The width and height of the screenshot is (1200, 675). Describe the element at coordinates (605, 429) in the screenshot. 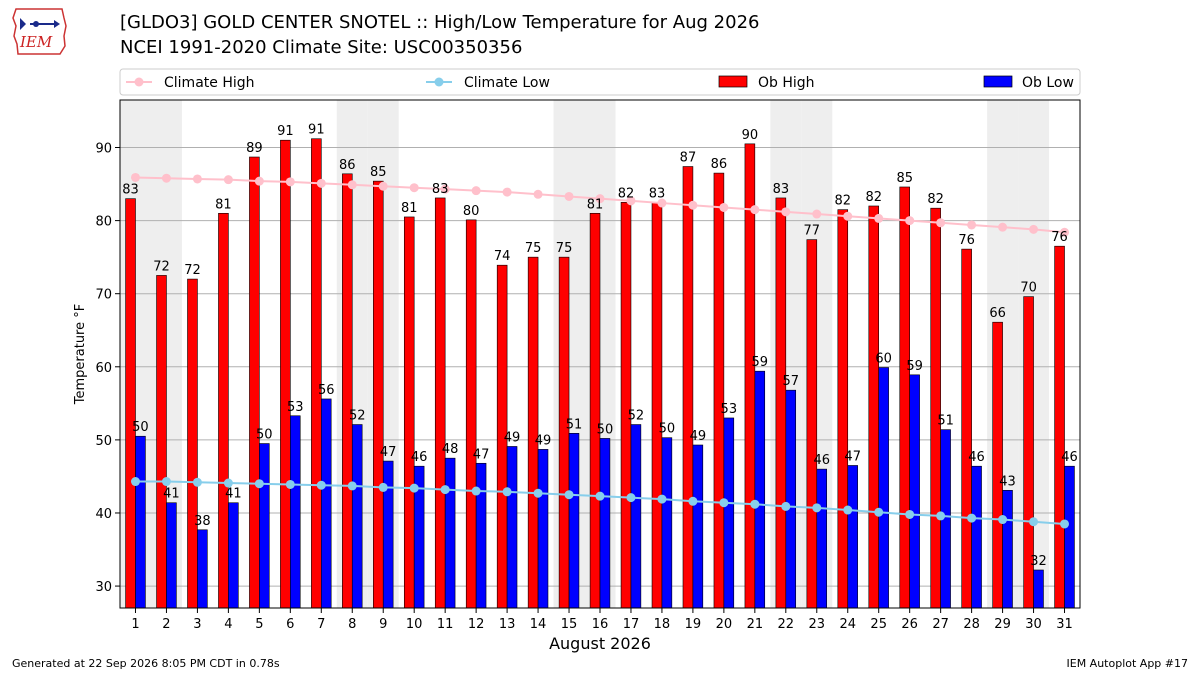

I see `label-ob-low-16: 50` at that location.